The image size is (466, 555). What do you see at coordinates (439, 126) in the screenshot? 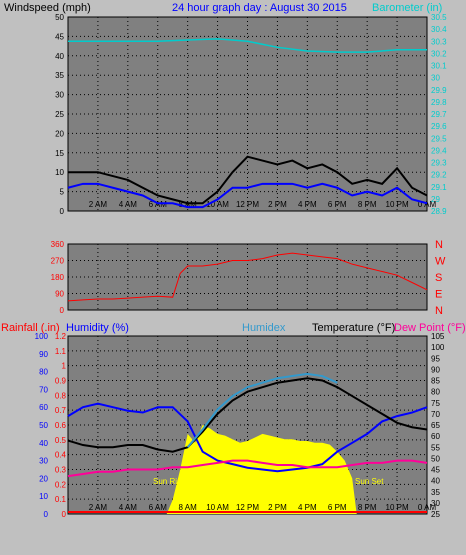
I see `barometer-tick-label: 29.6` at bounding box center [439, 126].